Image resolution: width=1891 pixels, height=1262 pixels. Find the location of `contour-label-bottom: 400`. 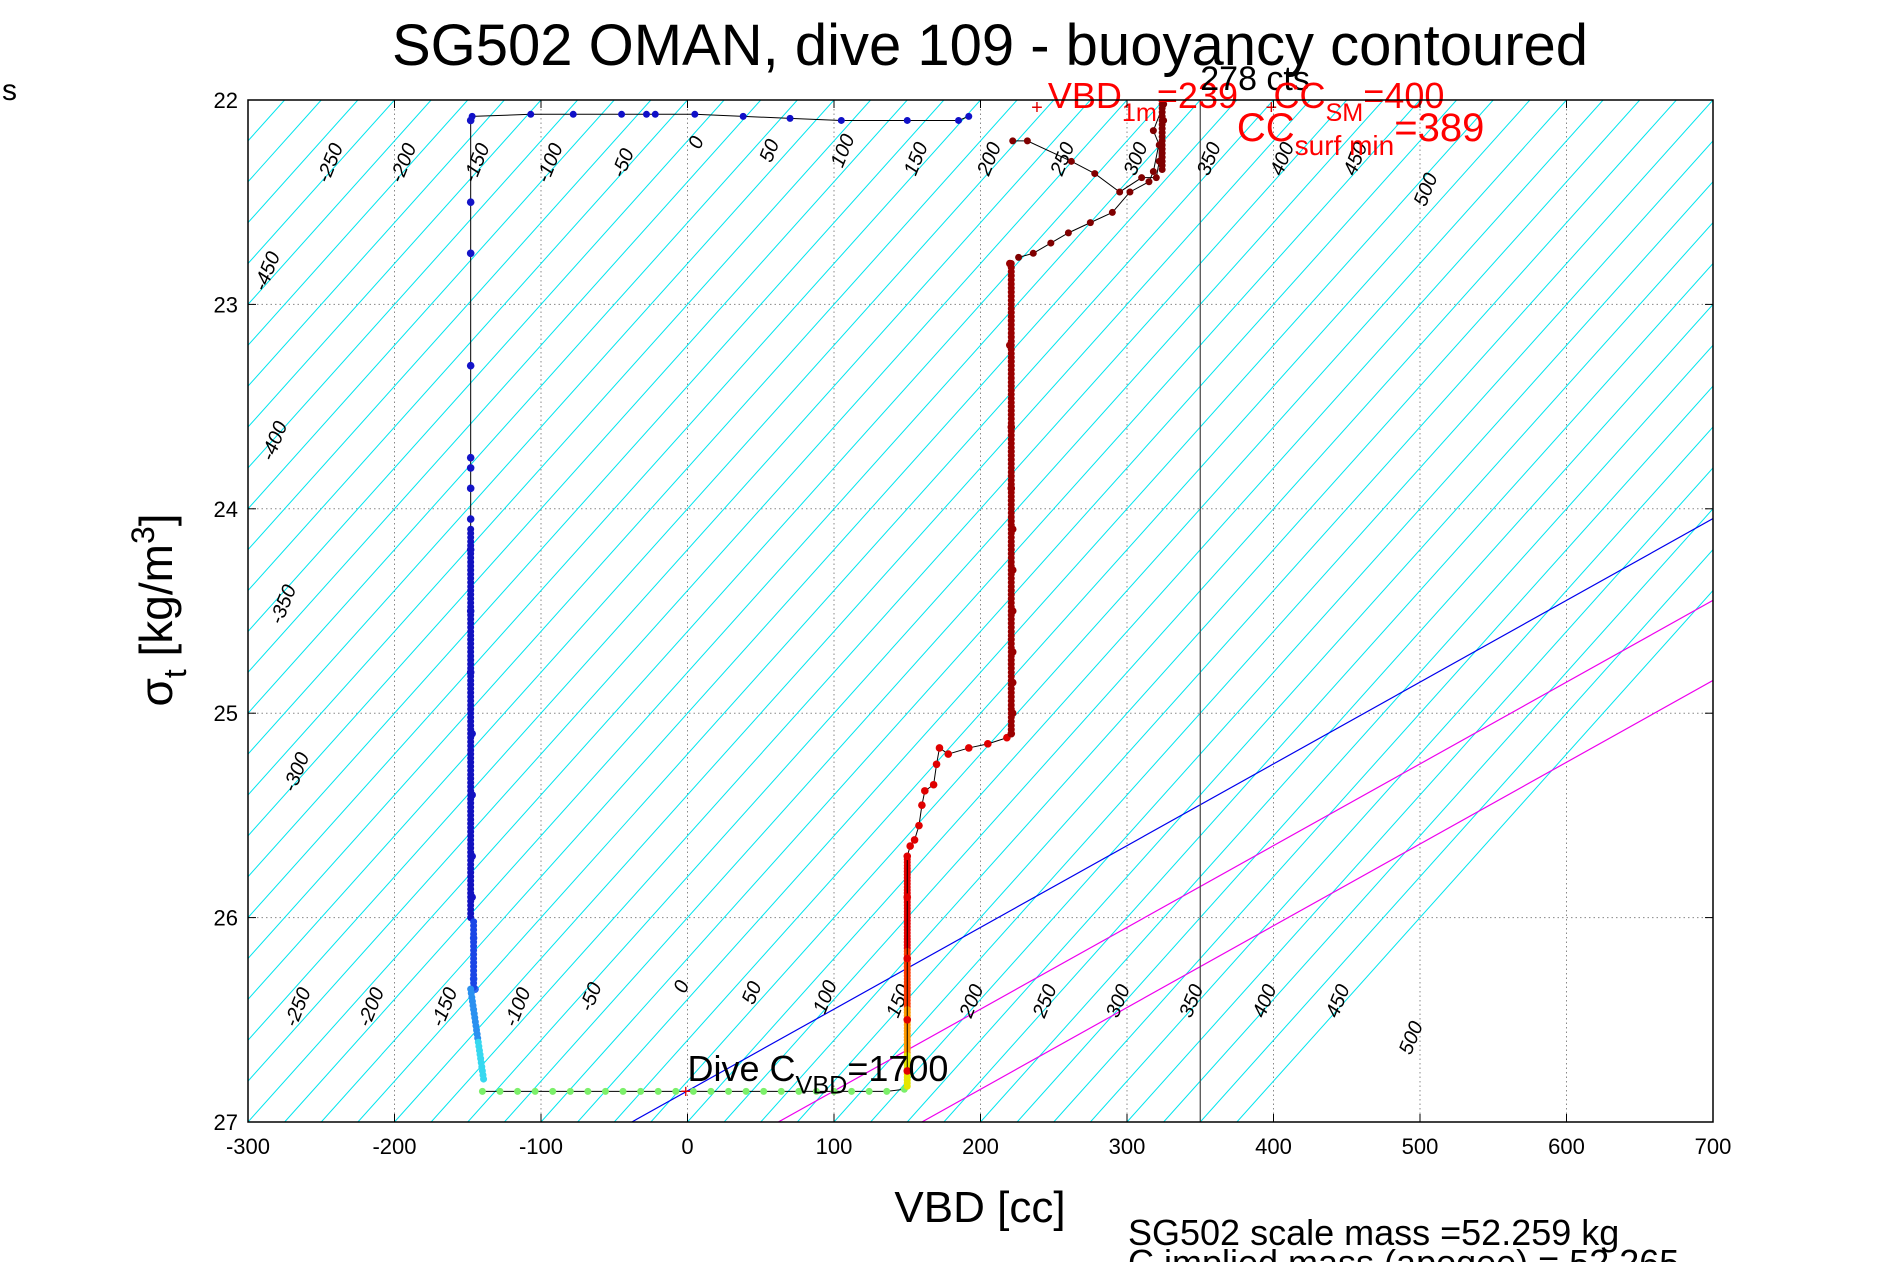

contour-label-bottom: 400 is located at coordinates (1265, 1001).